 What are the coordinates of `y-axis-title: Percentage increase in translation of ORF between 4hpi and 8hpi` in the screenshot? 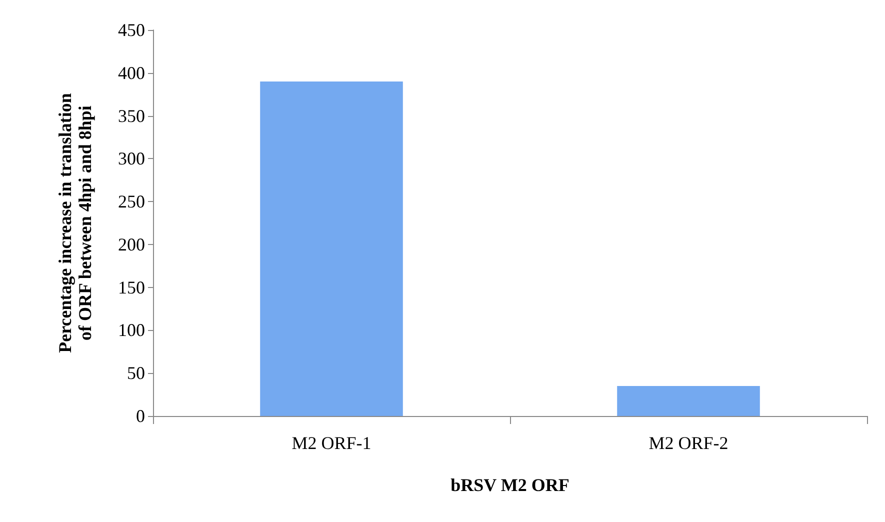 It's located at (75, 223).